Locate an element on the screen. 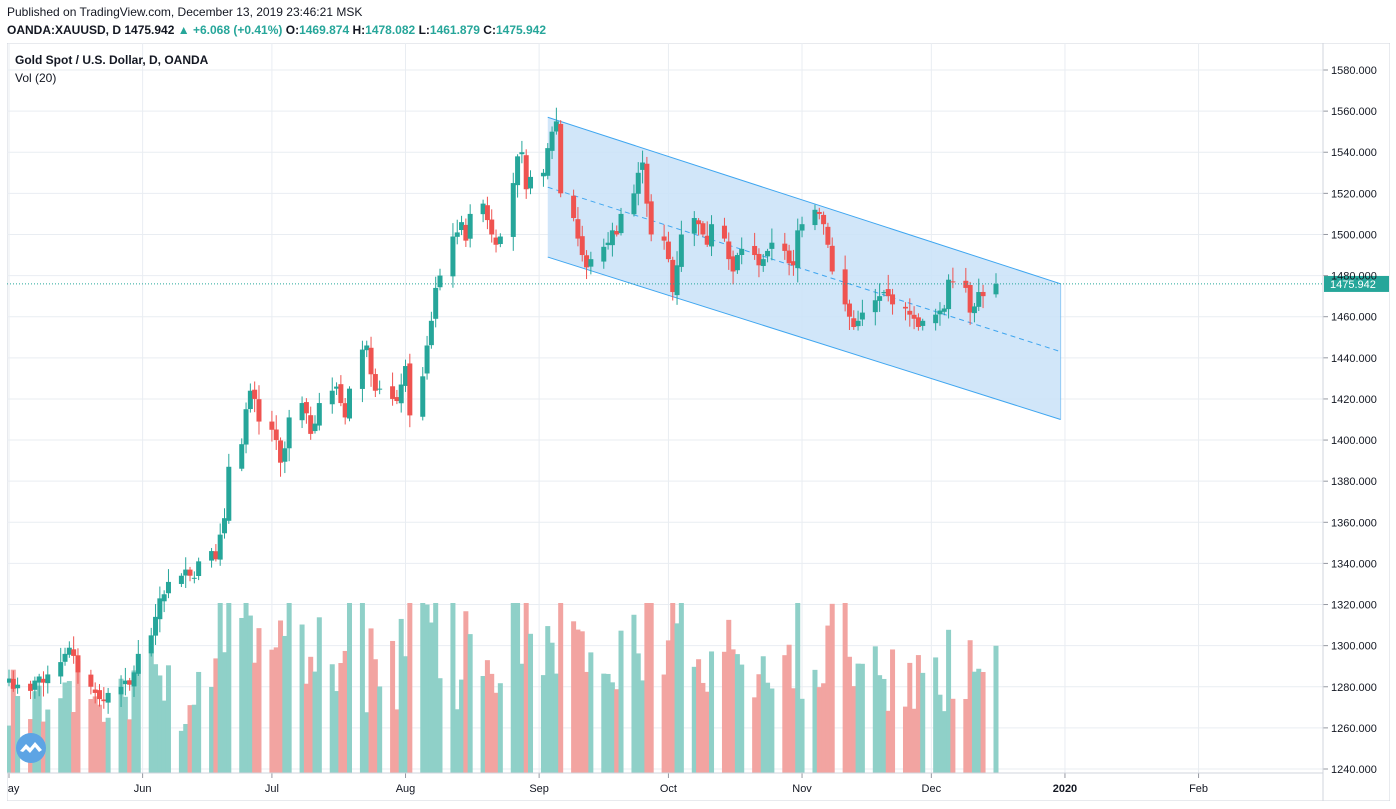  change-arrow-icon: ▲ is located at coordinates (183, 30).